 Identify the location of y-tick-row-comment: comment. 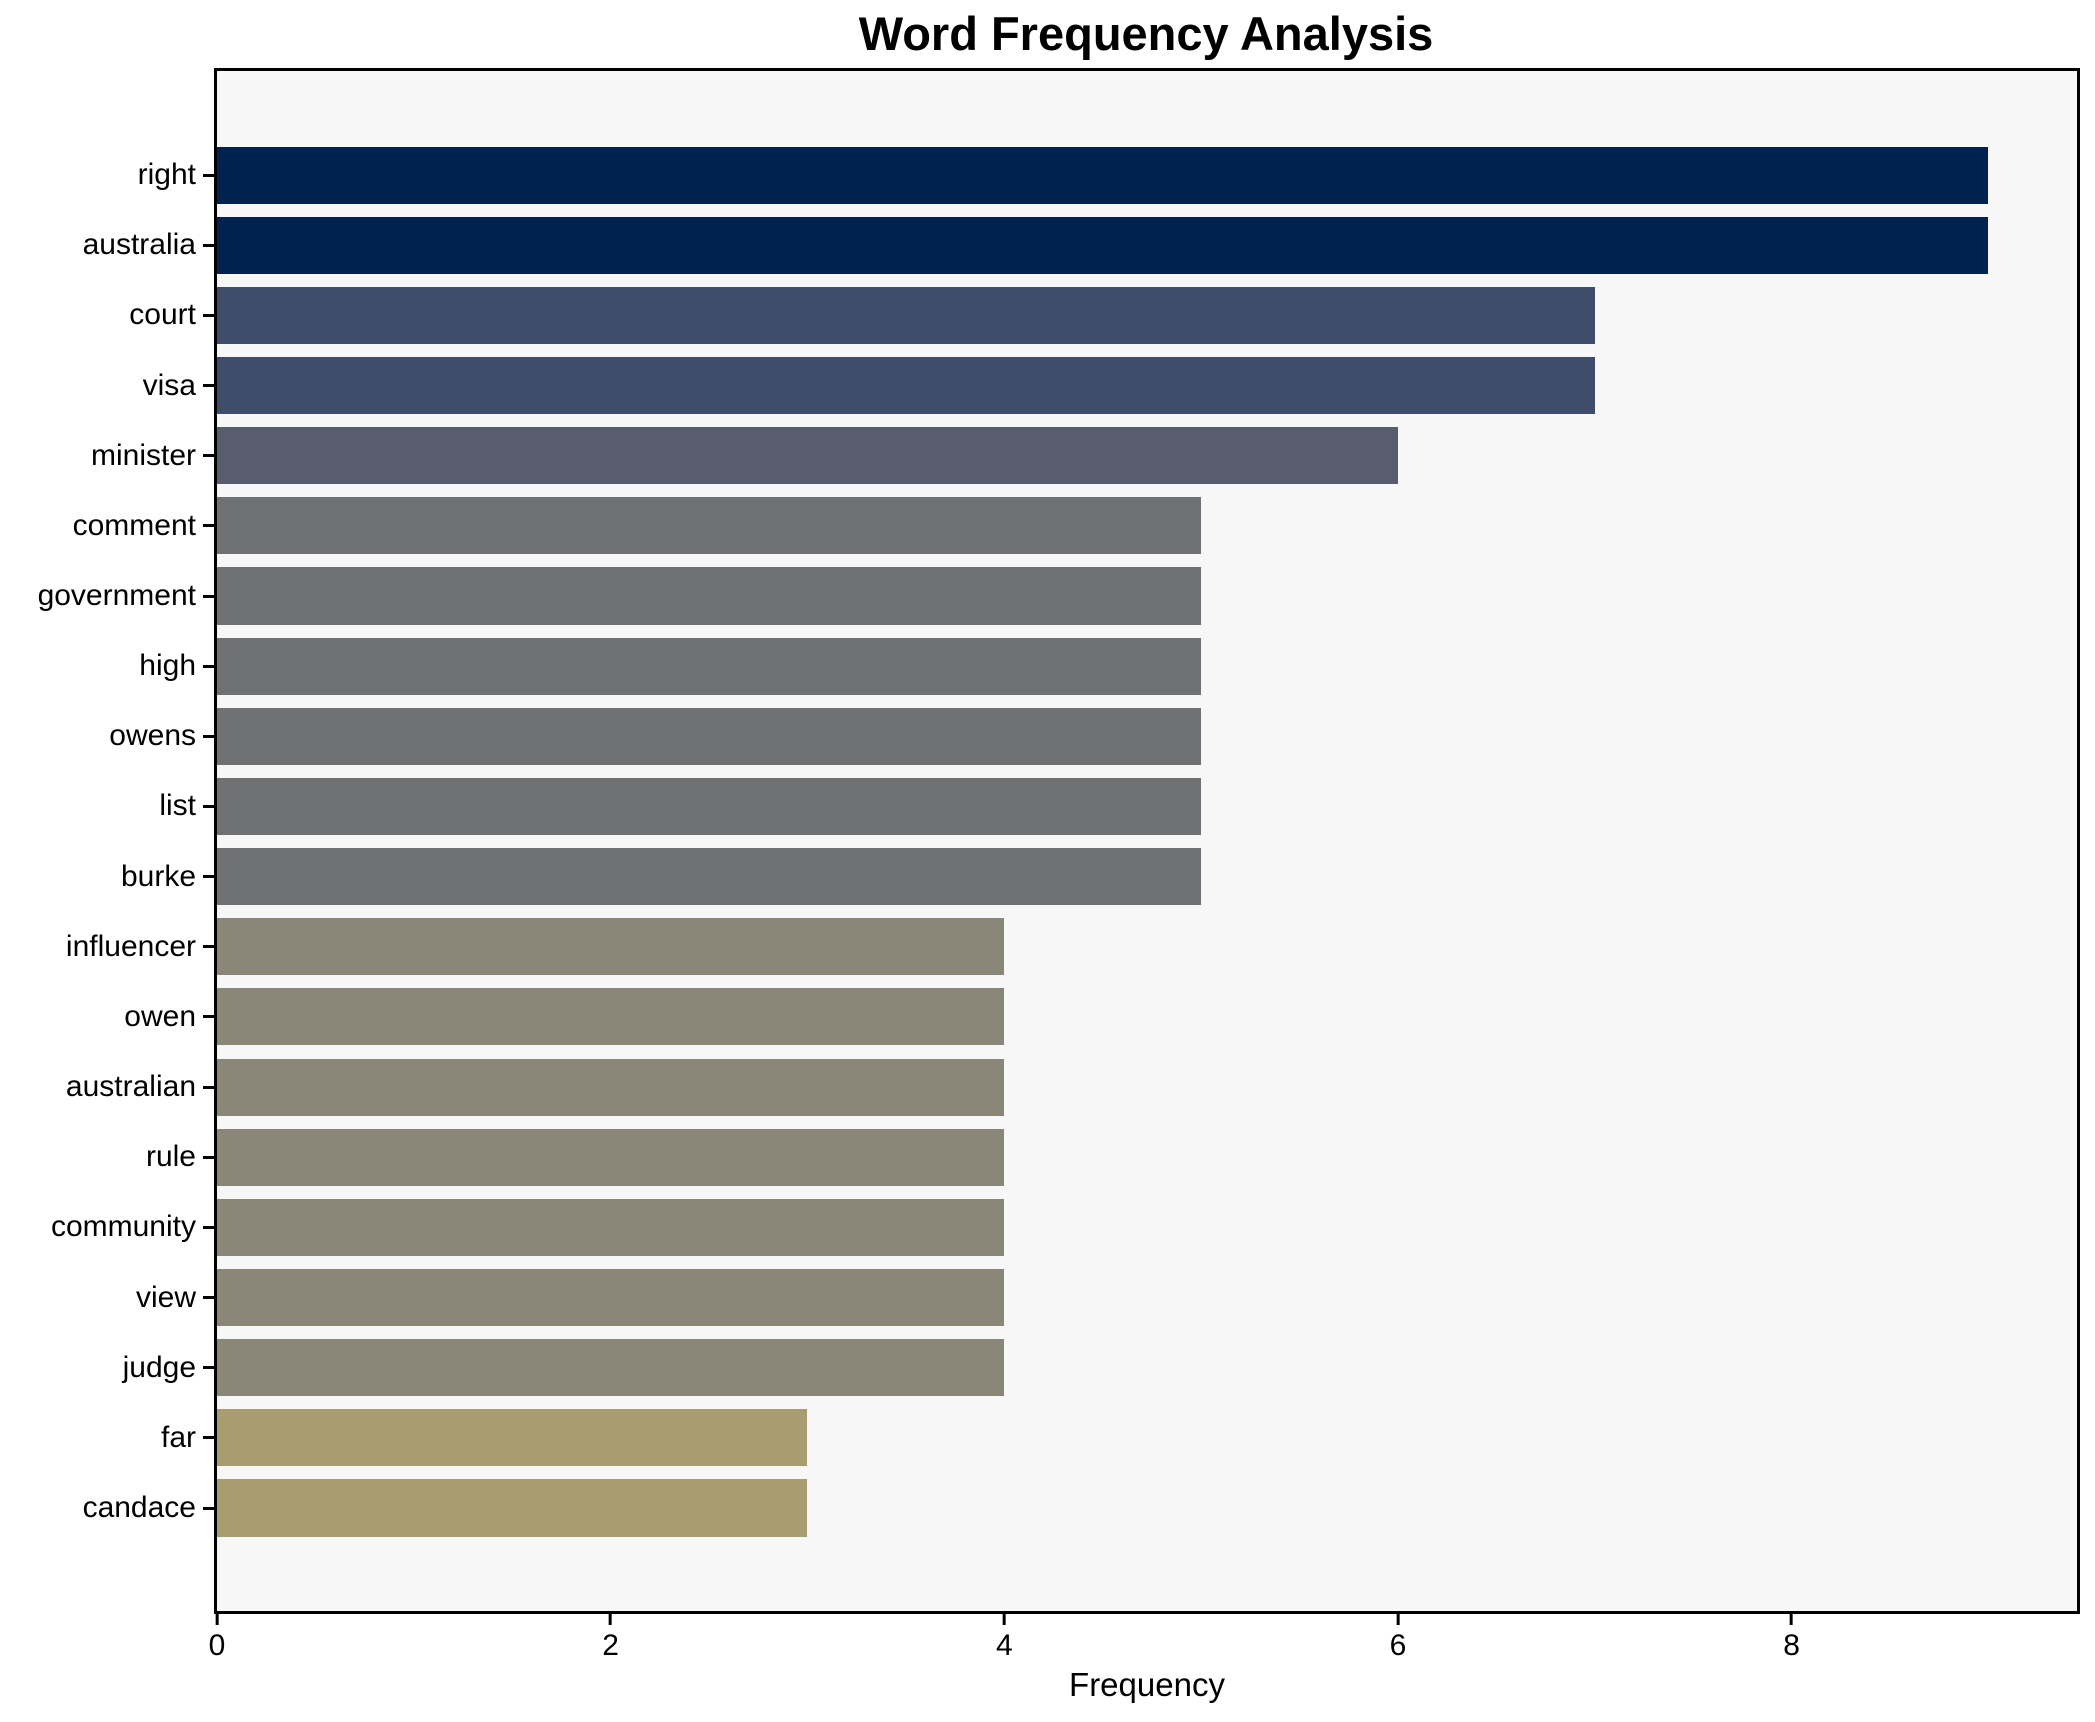
(107, 526).